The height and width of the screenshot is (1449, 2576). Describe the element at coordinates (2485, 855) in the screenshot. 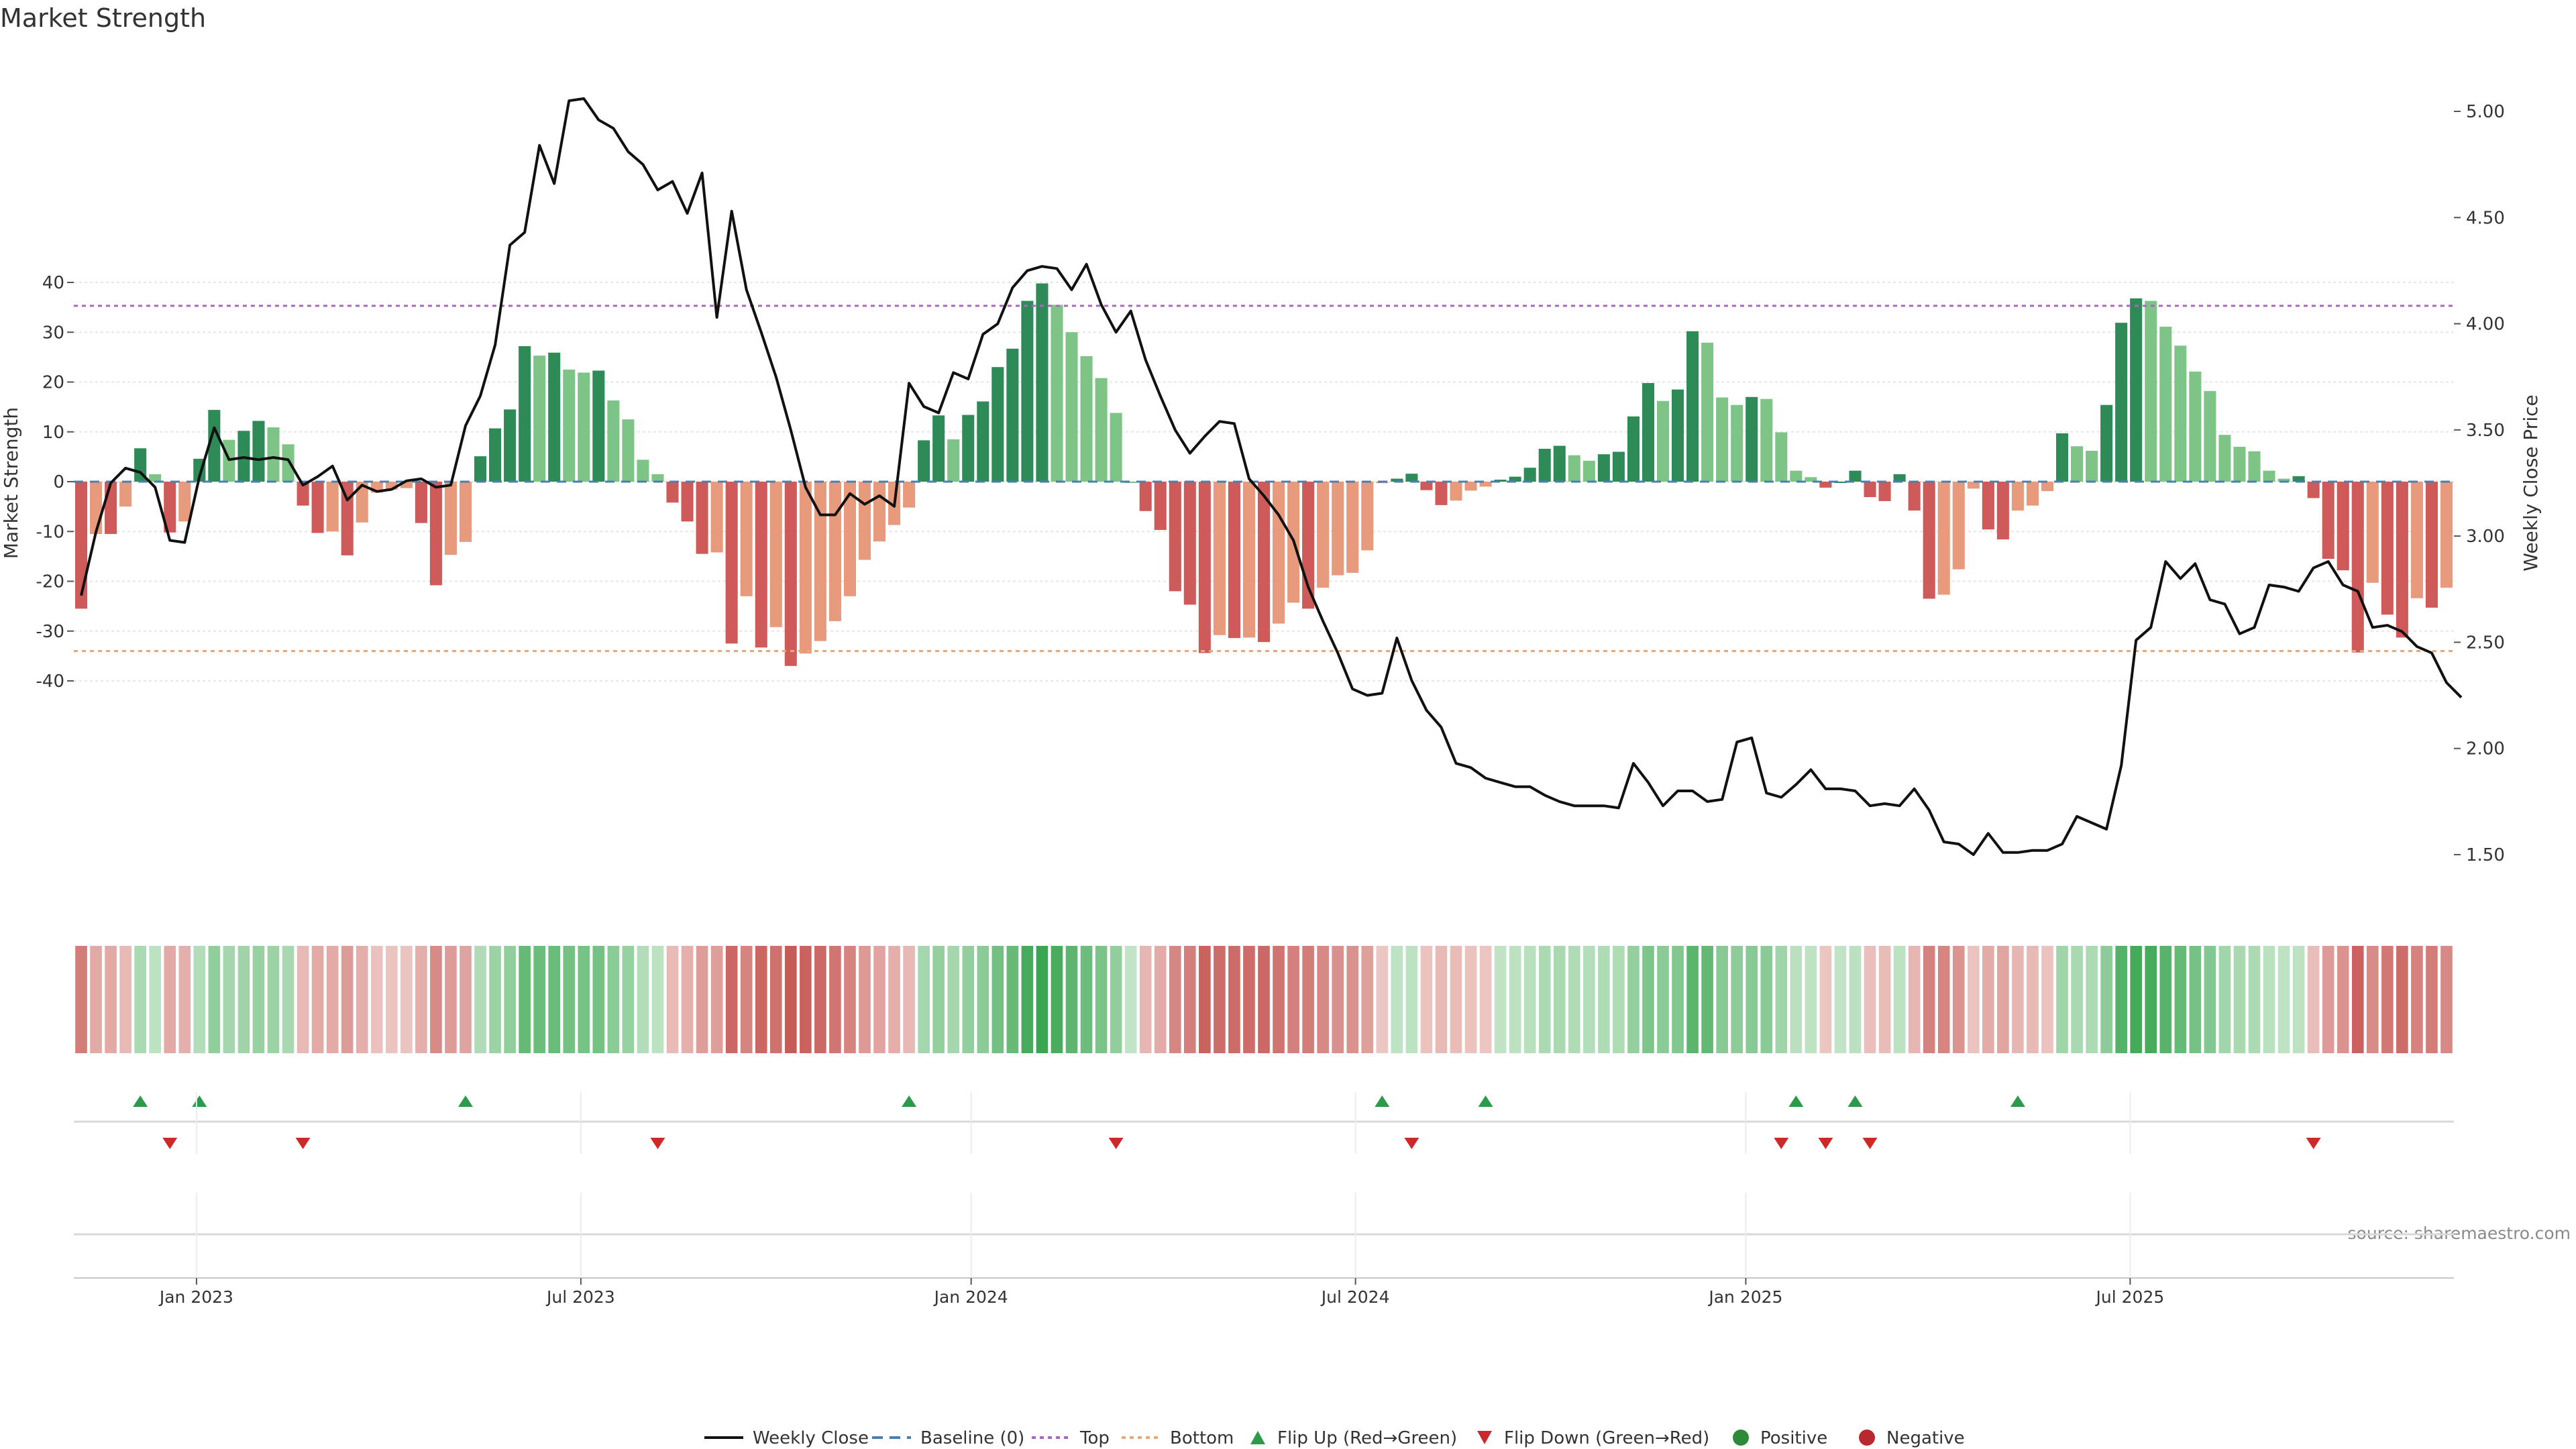

I see `y2-tick-label-7: 1.50` at that location.